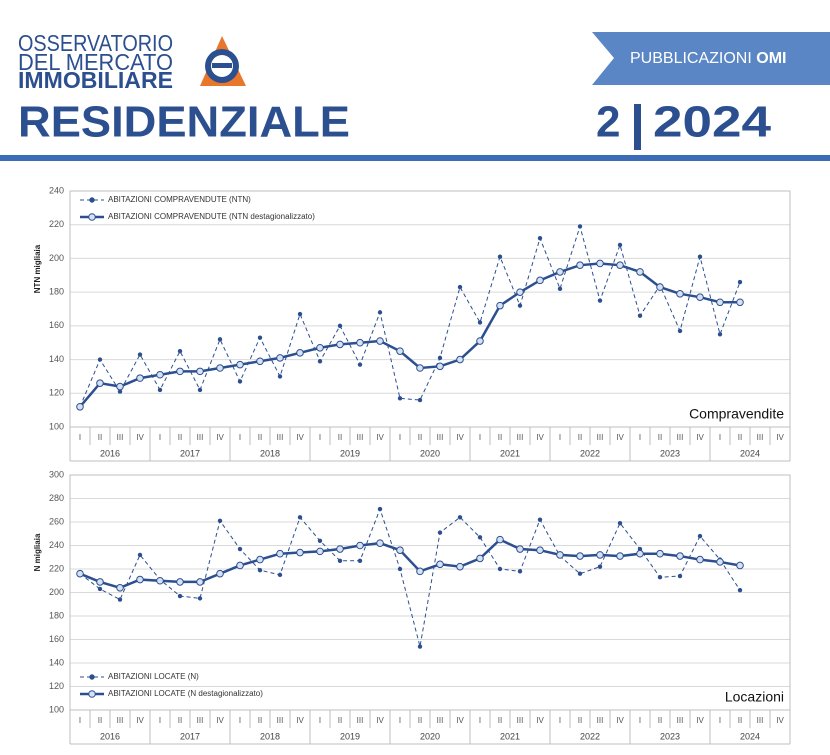 The height and width of the screenshot is (755, 830). I want to click on year-label: 2023, so click(670, 453).